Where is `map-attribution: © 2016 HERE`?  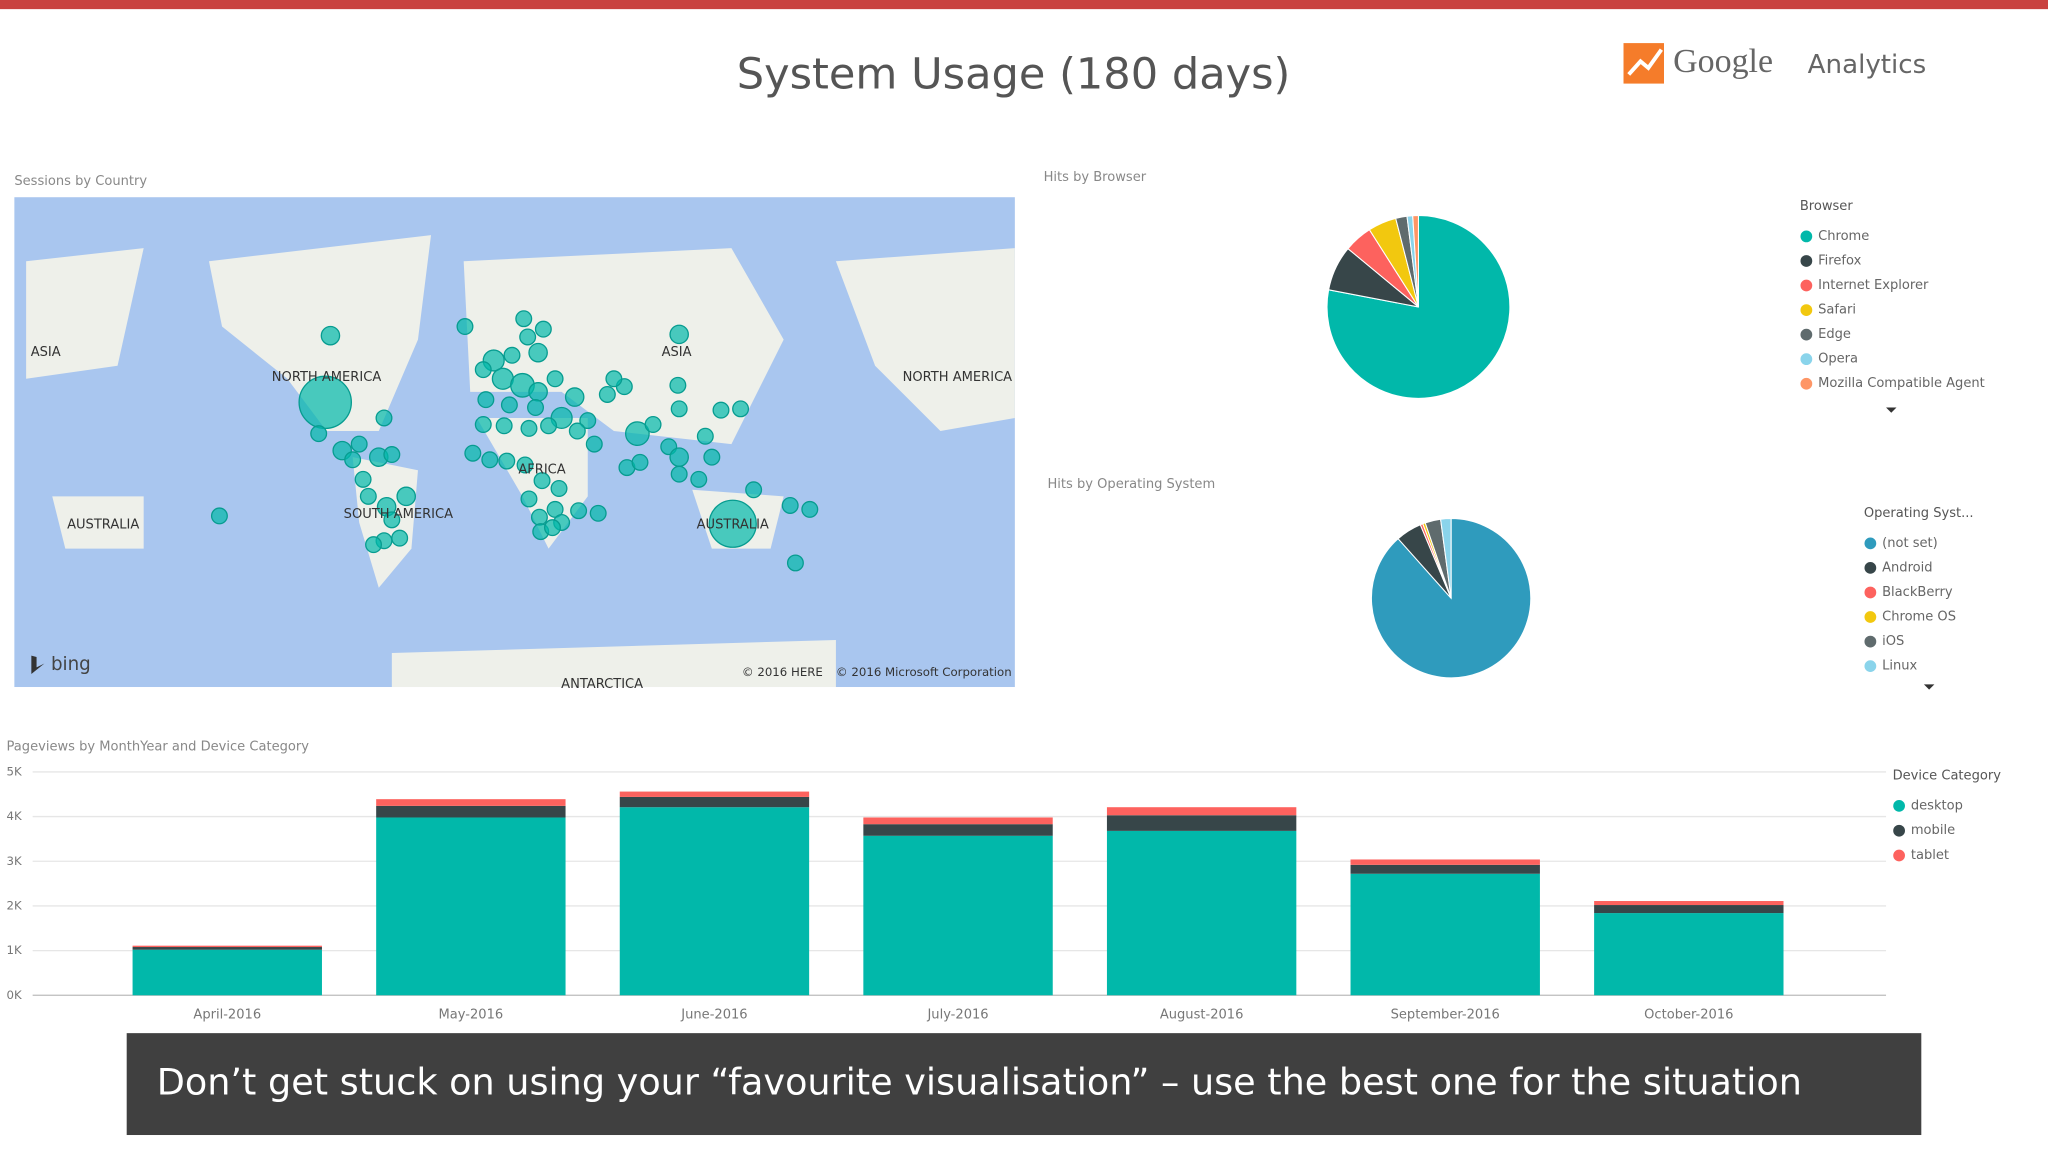 map-attribution: © 2016 HERE is located at coordinates (782, 672).